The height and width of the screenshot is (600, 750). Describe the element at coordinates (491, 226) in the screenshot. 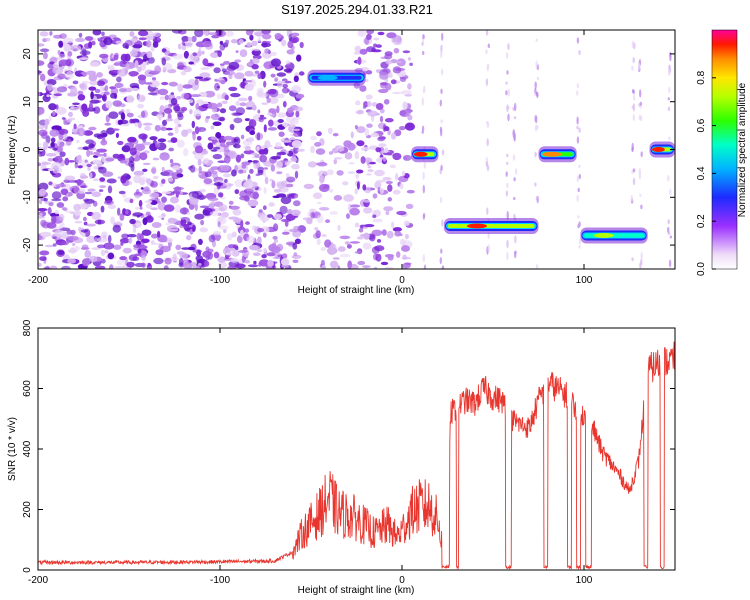

I see `feature-inner` at that location.